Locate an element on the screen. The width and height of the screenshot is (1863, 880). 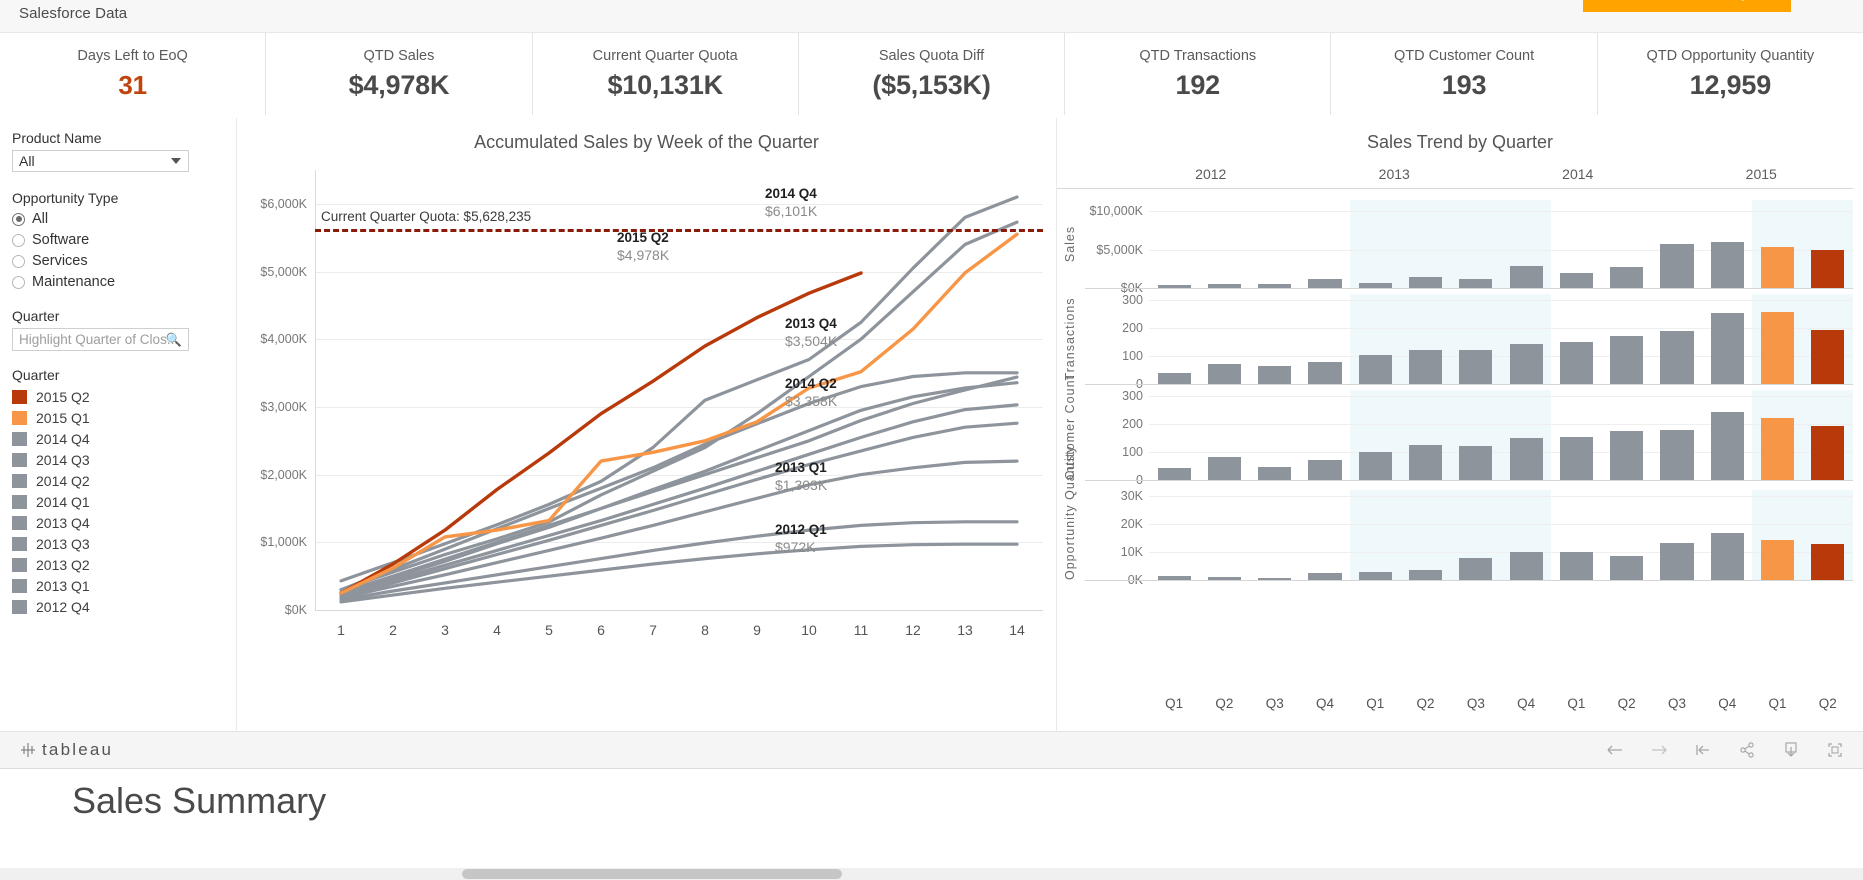
legend-item: 2014 Q4 is located at coordinates (117, 438).